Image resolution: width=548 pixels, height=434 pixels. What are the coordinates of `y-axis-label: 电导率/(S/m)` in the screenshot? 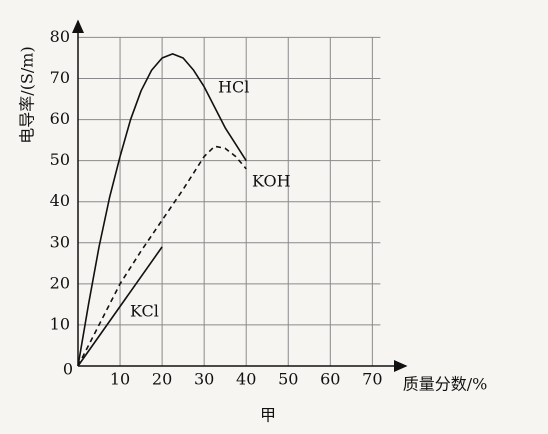 It's located at (27, 94).